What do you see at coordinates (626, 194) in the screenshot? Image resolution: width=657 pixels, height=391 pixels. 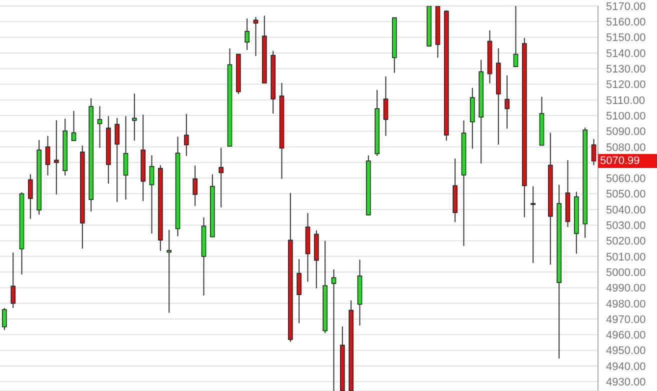 I see `y-tick-label: 5050.00` at bounding box center [626, 194].